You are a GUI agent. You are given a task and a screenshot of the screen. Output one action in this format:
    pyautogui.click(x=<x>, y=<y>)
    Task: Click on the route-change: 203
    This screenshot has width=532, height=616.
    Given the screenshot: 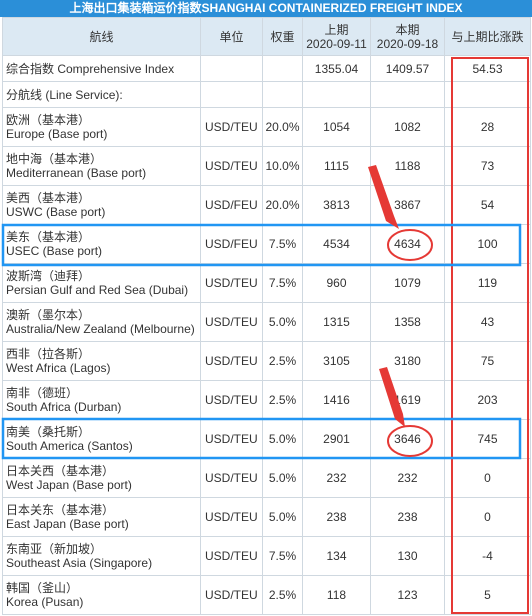 What is the action you would take?
    pyautogui.click(x=487, y=400)
    